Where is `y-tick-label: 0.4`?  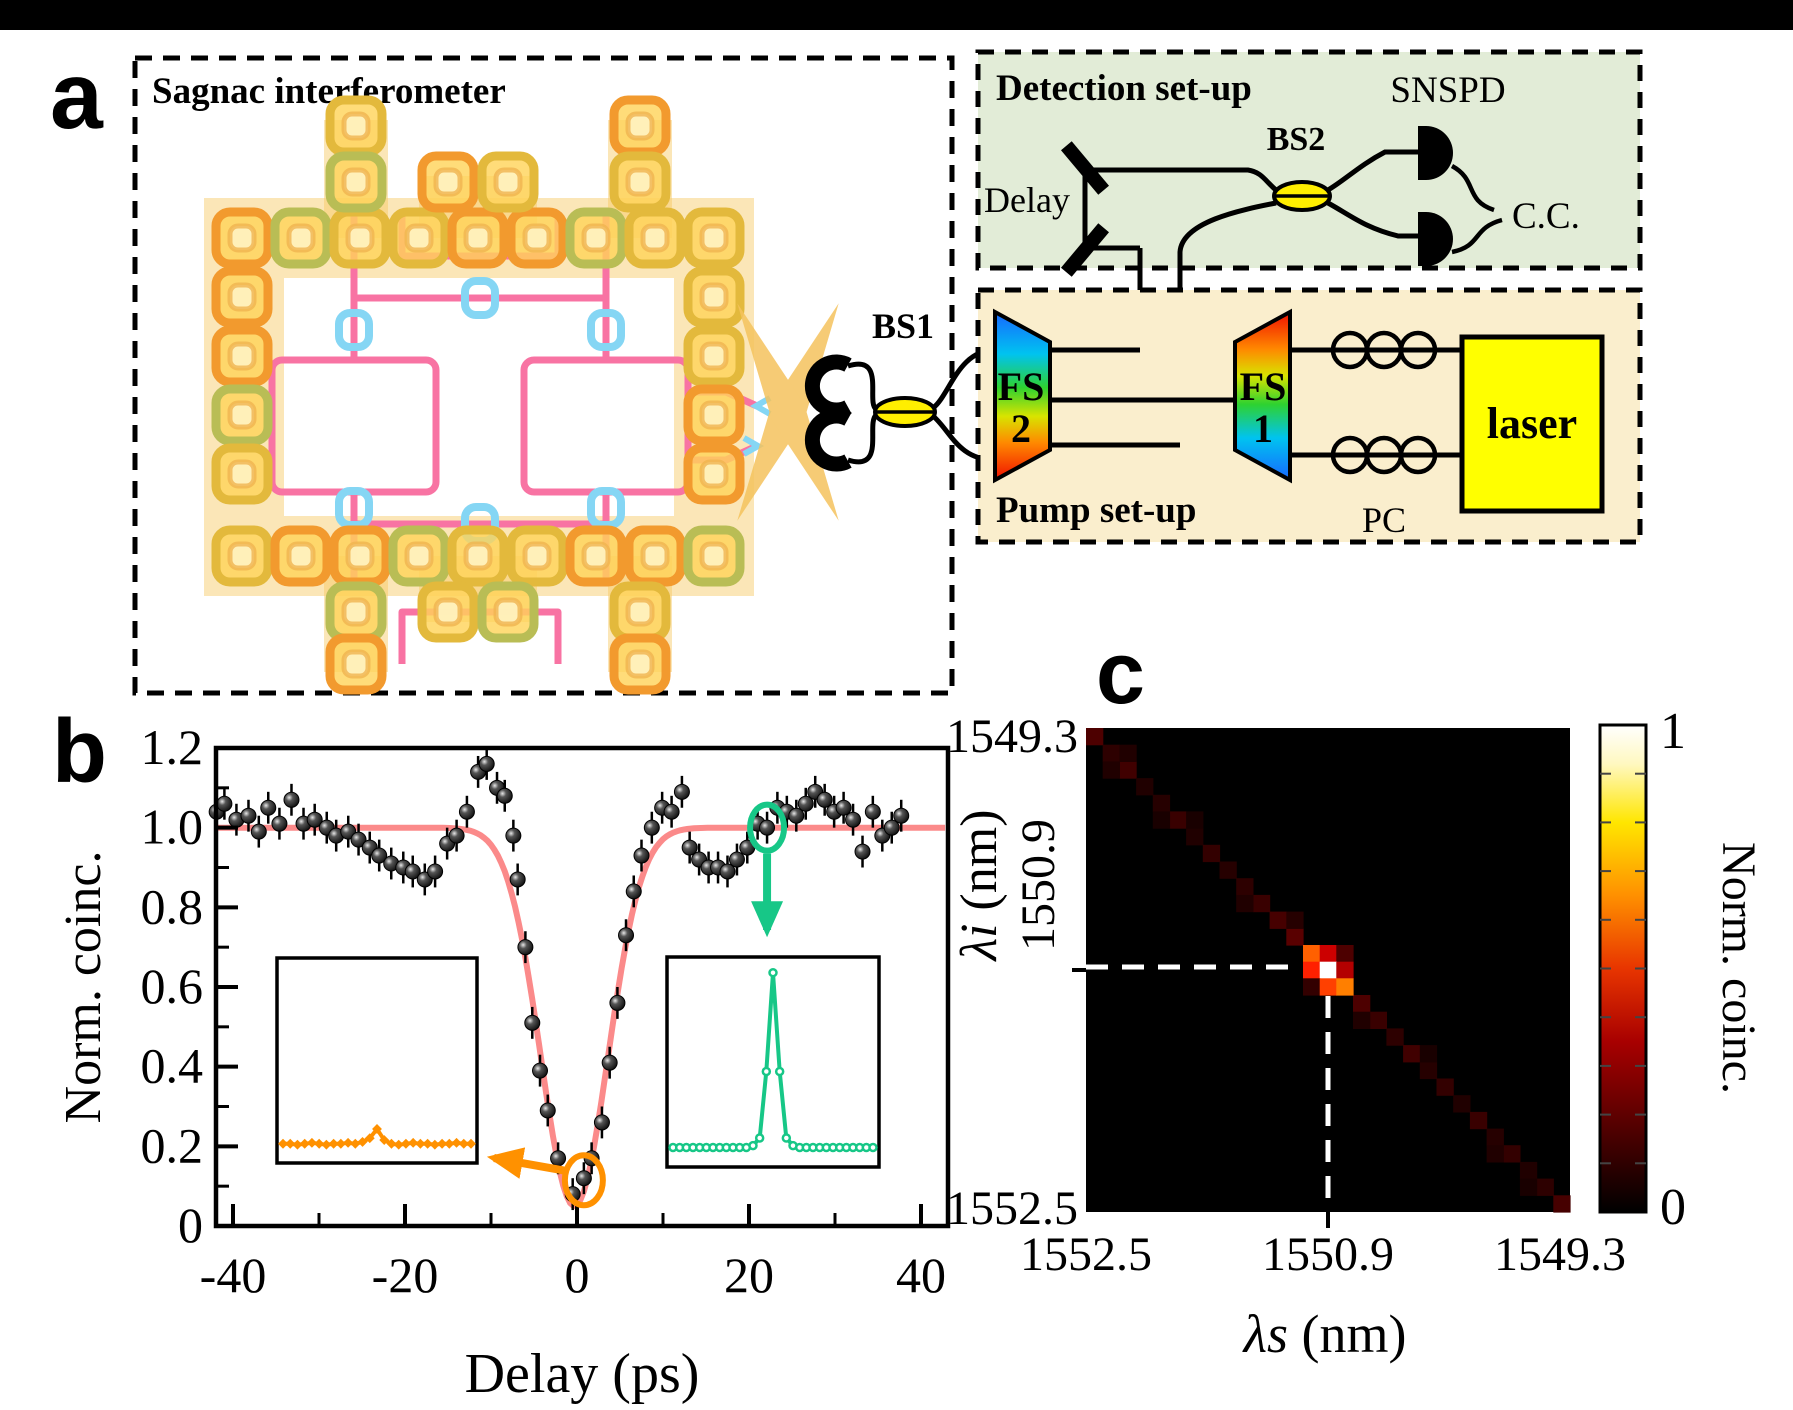 y-tick-label: 0.4 is located at coordinates (172, 1066).